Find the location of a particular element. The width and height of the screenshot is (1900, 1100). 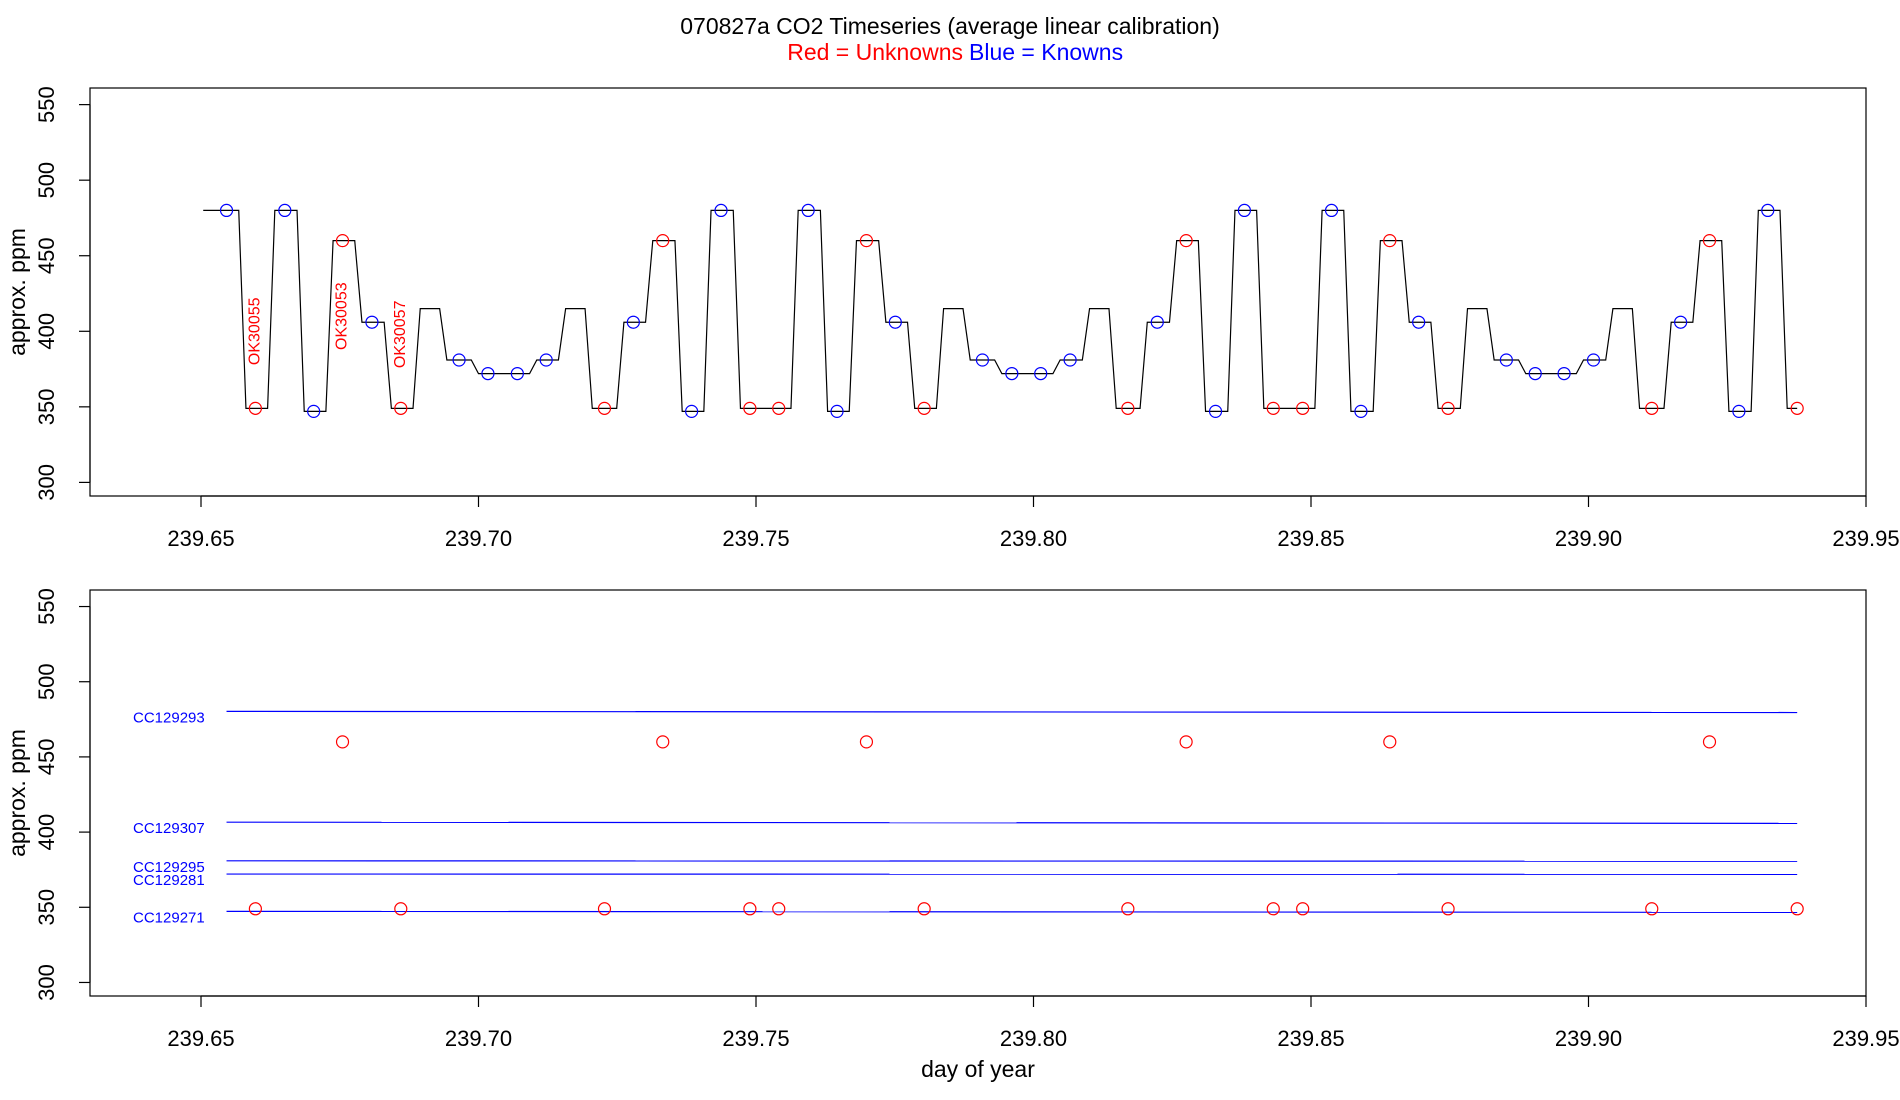

y-tick-label: 450 is located at coordinates (46, 255).